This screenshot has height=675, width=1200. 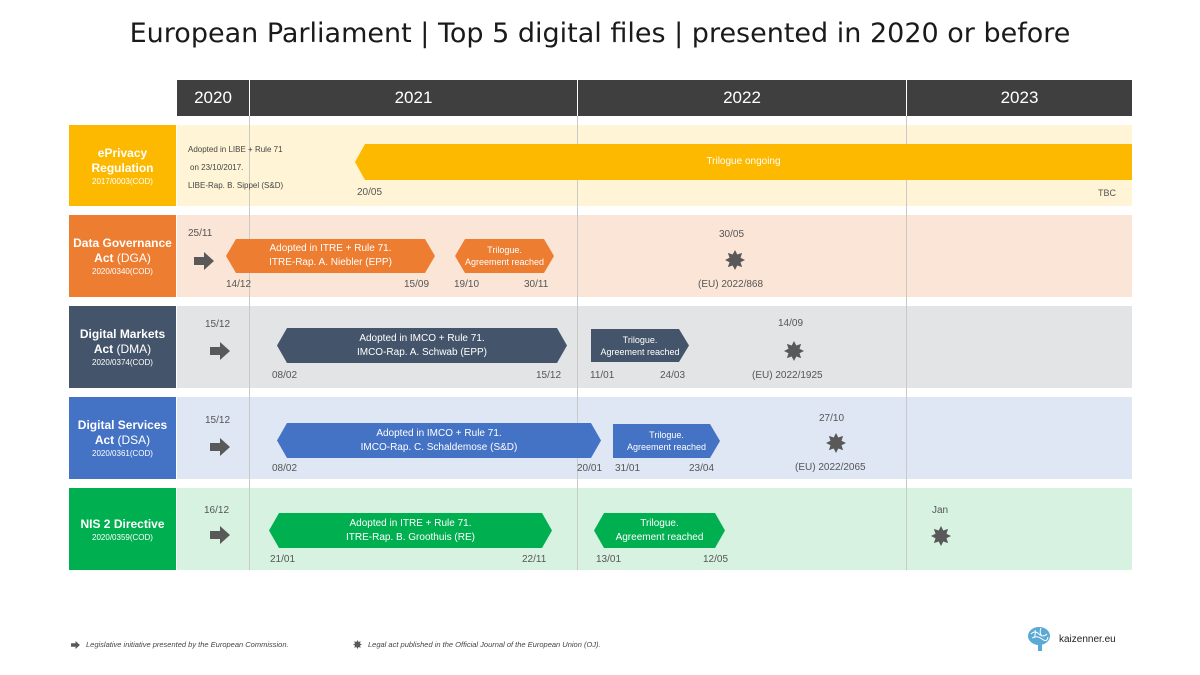 I want to click on dsa-trilogue-bar: Trilogue. Agreement reached, so click(x=666, y=441).